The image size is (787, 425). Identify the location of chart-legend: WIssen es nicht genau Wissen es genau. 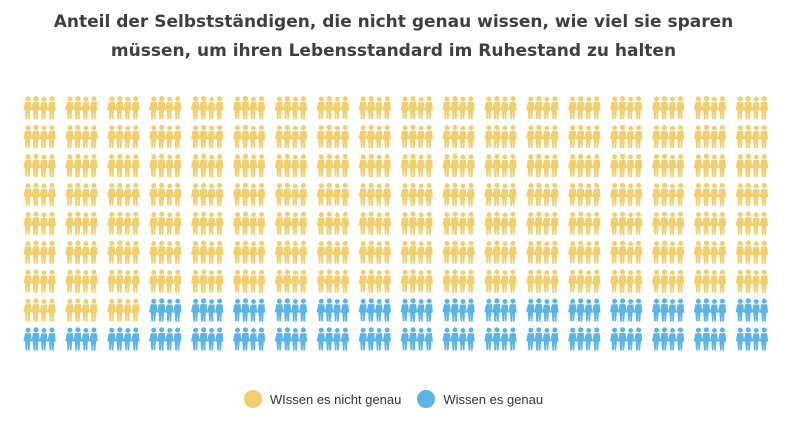
(393, 399).